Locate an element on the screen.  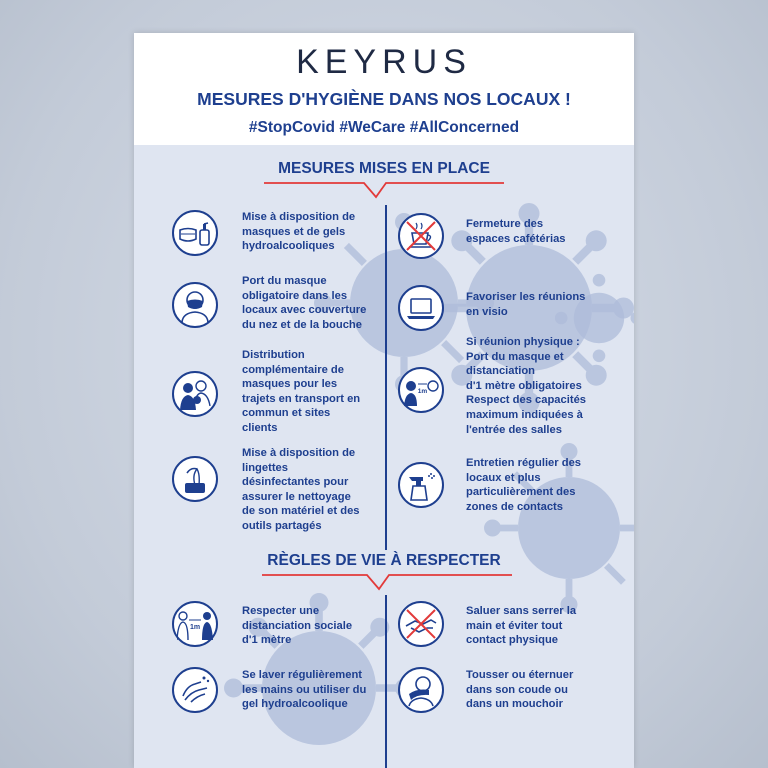
keyrus-logo: KEYRUS is located at coordinates (384, 62).